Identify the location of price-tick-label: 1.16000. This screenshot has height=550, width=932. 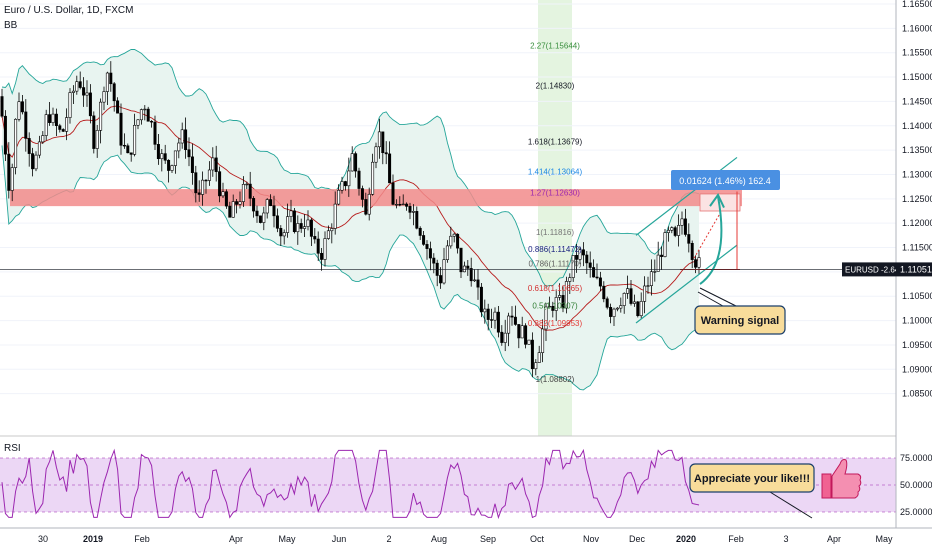
(917, 28).